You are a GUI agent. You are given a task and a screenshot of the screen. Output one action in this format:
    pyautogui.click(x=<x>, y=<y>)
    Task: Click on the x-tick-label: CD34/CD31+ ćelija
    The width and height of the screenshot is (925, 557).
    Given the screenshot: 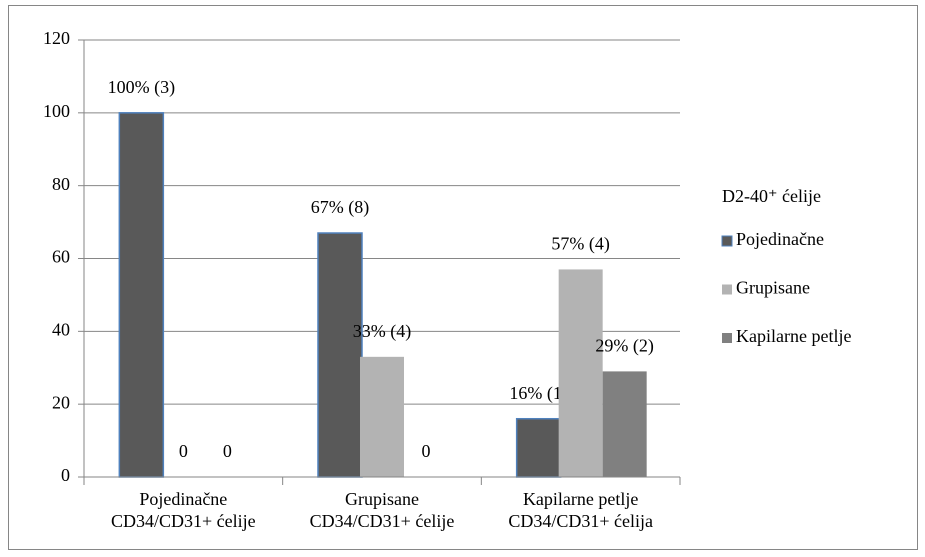 What is the action you would take?
    pyautogui.click(x=580, y=521)
    